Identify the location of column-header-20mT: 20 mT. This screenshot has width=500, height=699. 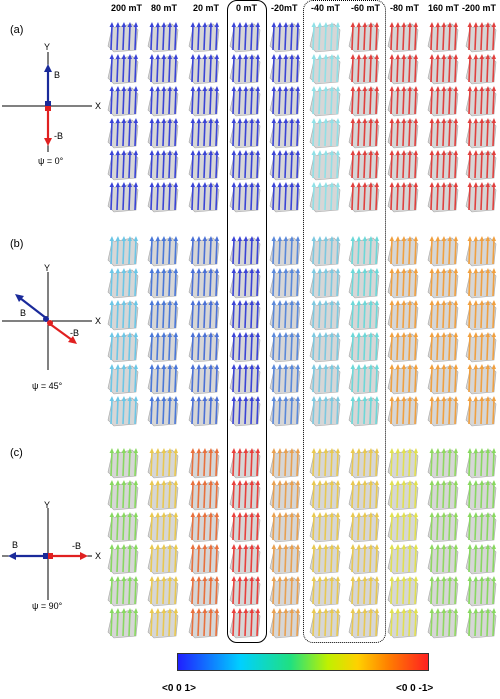
(206, 8).